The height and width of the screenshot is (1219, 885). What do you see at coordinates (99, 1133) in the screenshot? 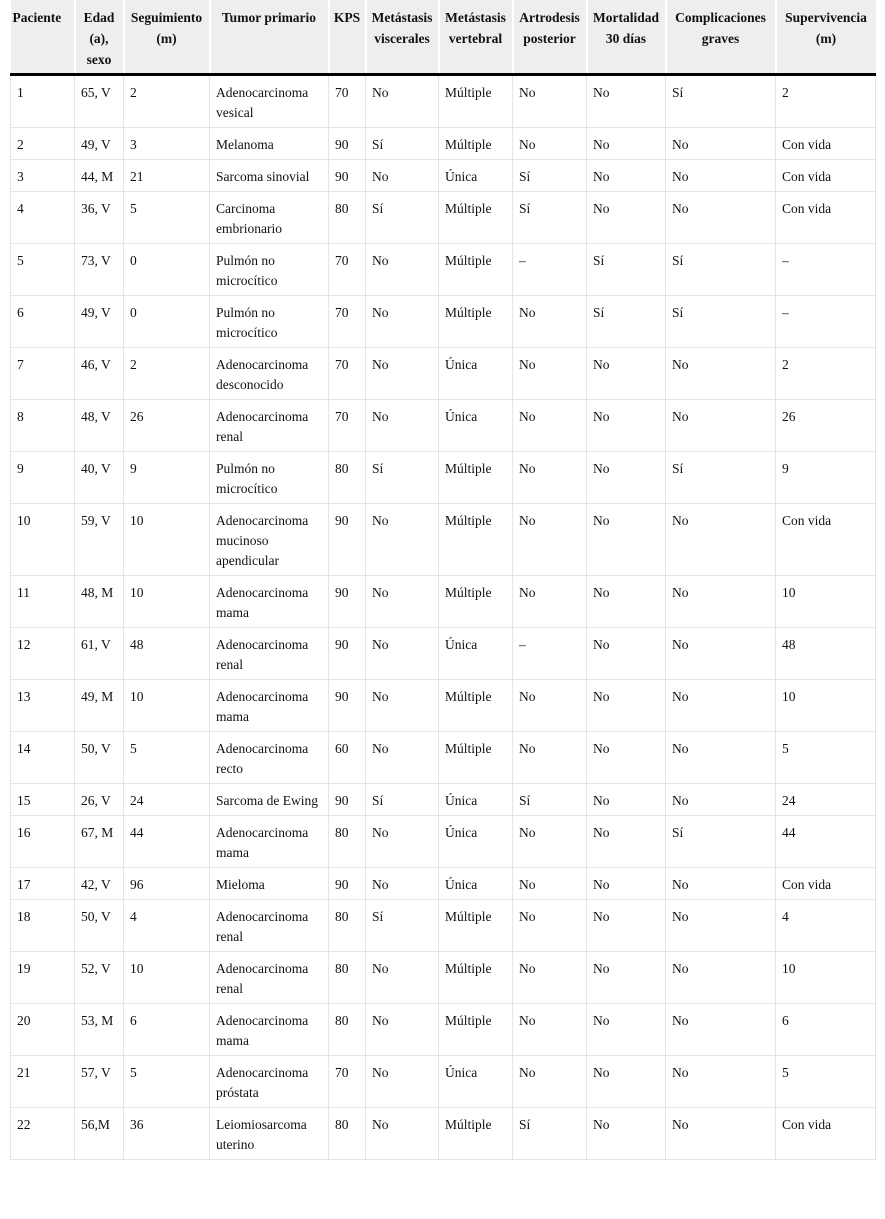
I see `table-cell: 56,M` at bounding box center [99, 1133].